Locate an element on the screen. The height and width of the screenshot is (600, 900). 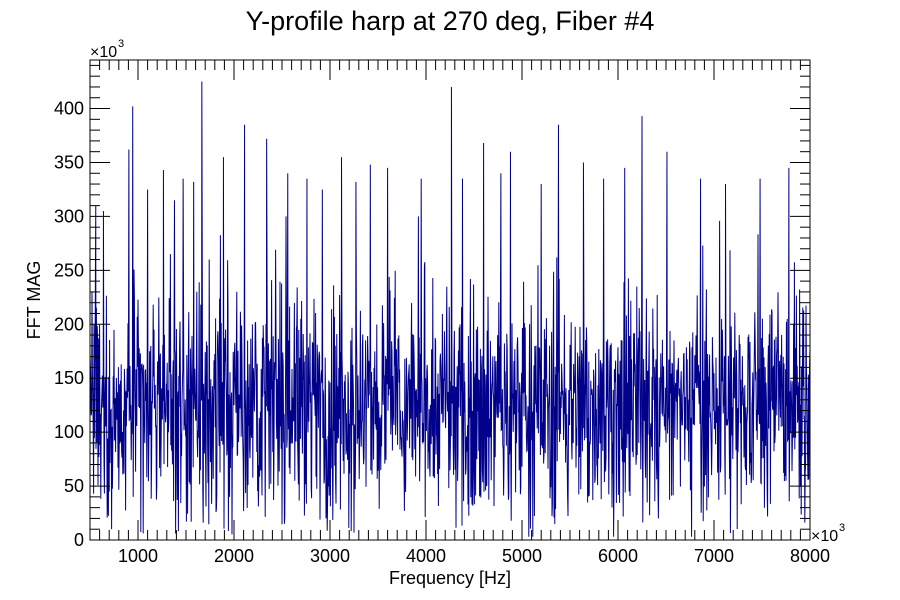
x-tick-label: 7000 is located at coordinates (714, 556).